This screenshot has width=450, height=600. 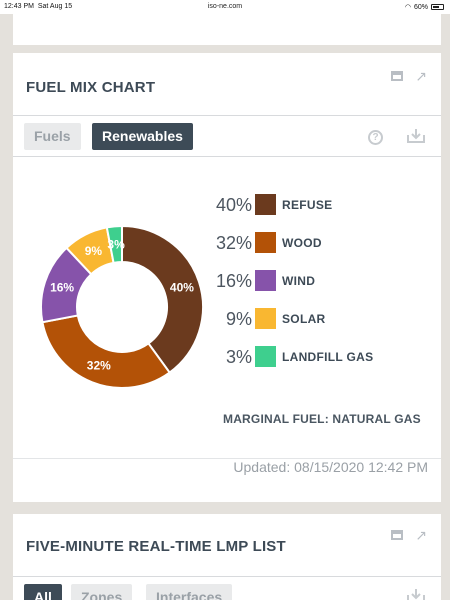 I want to click on legend-item: 32% WOOD, so click(x=318, y=243).